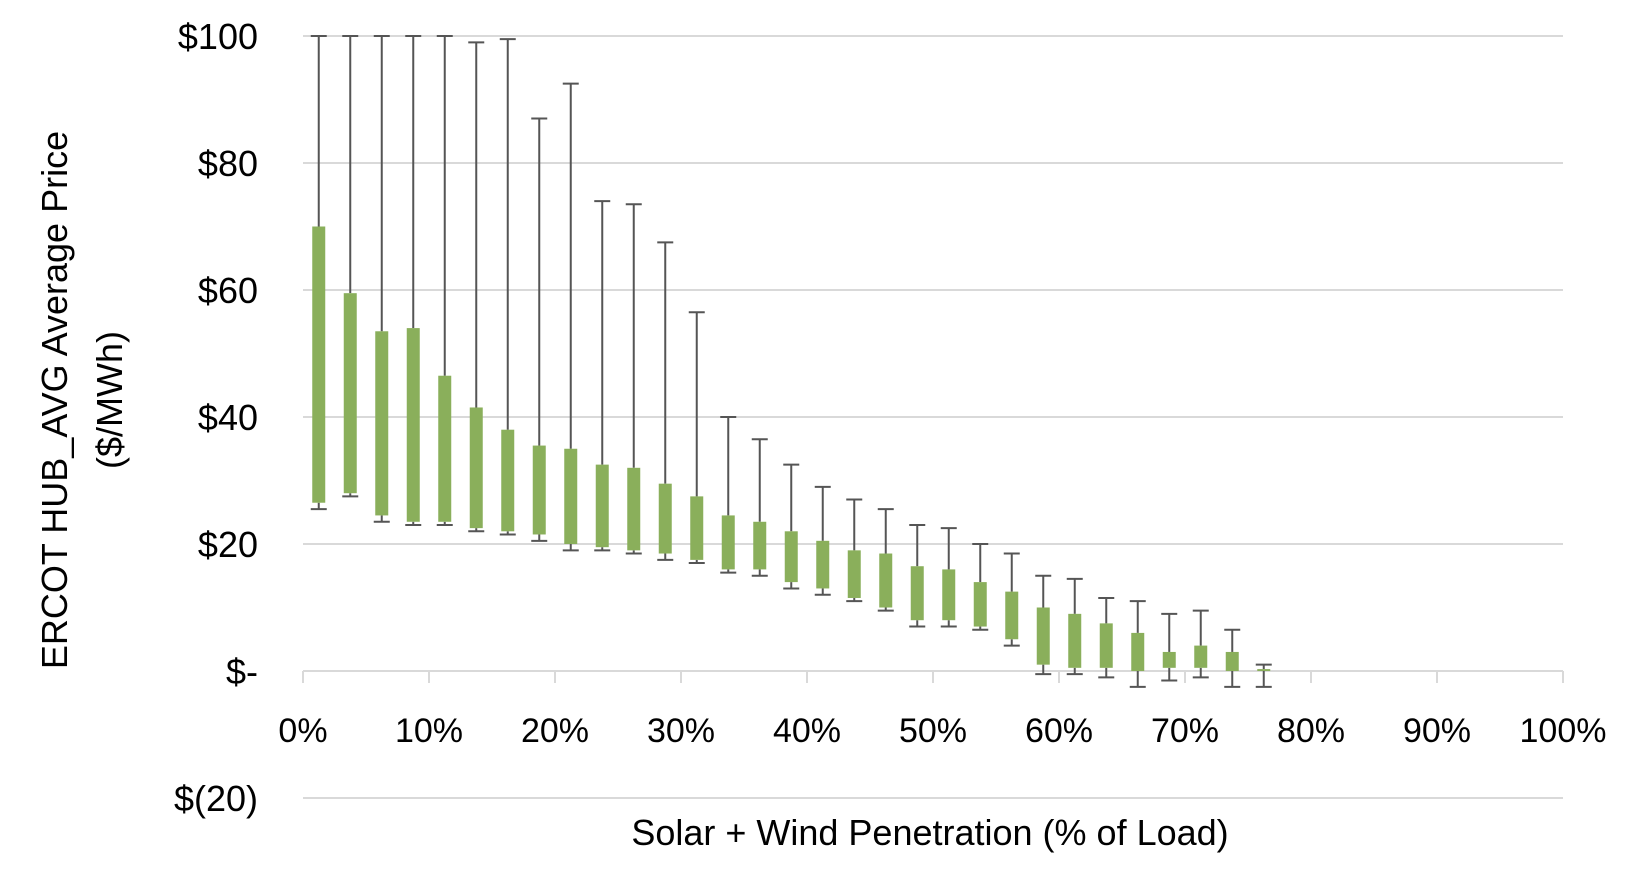 Image resolution: width=1638 pixels, height=884 pixels. I want to click on x-tick-label: 80%, so click(1311, 731).